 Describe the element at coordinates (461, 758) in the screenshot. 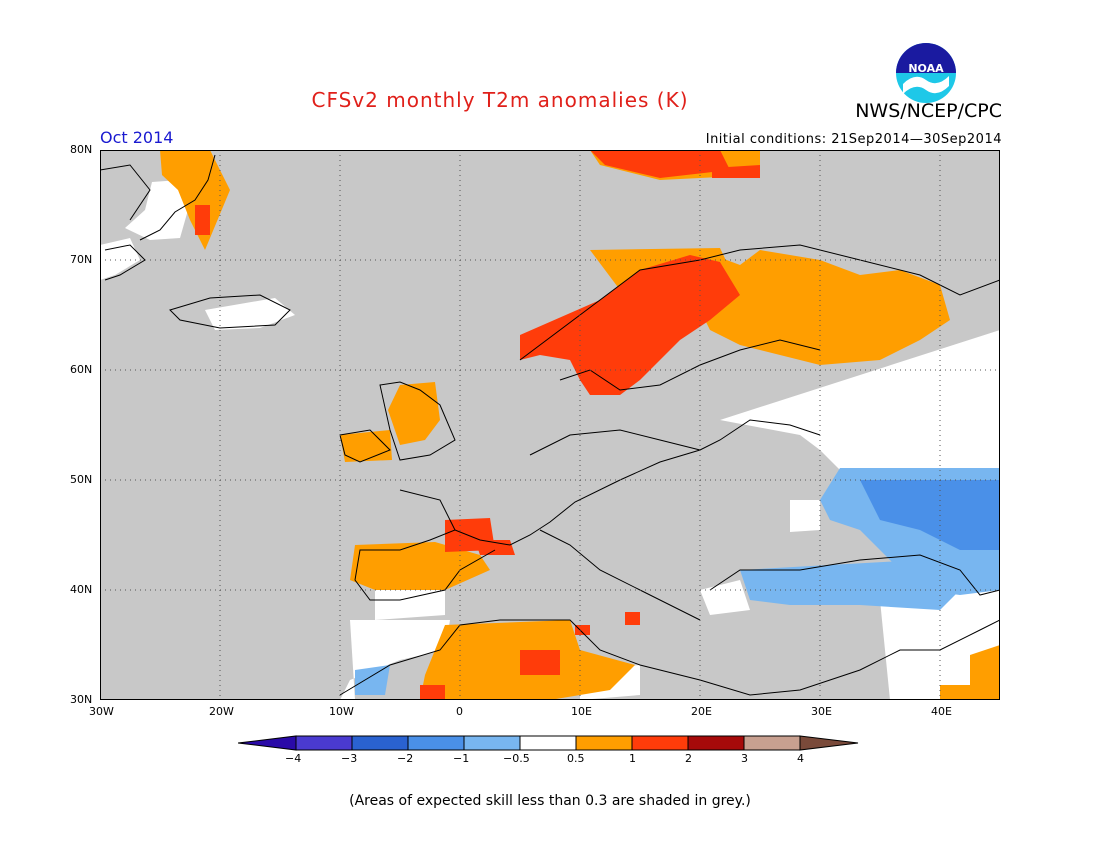

I see `legend-tick-minus1: −1` at that location.